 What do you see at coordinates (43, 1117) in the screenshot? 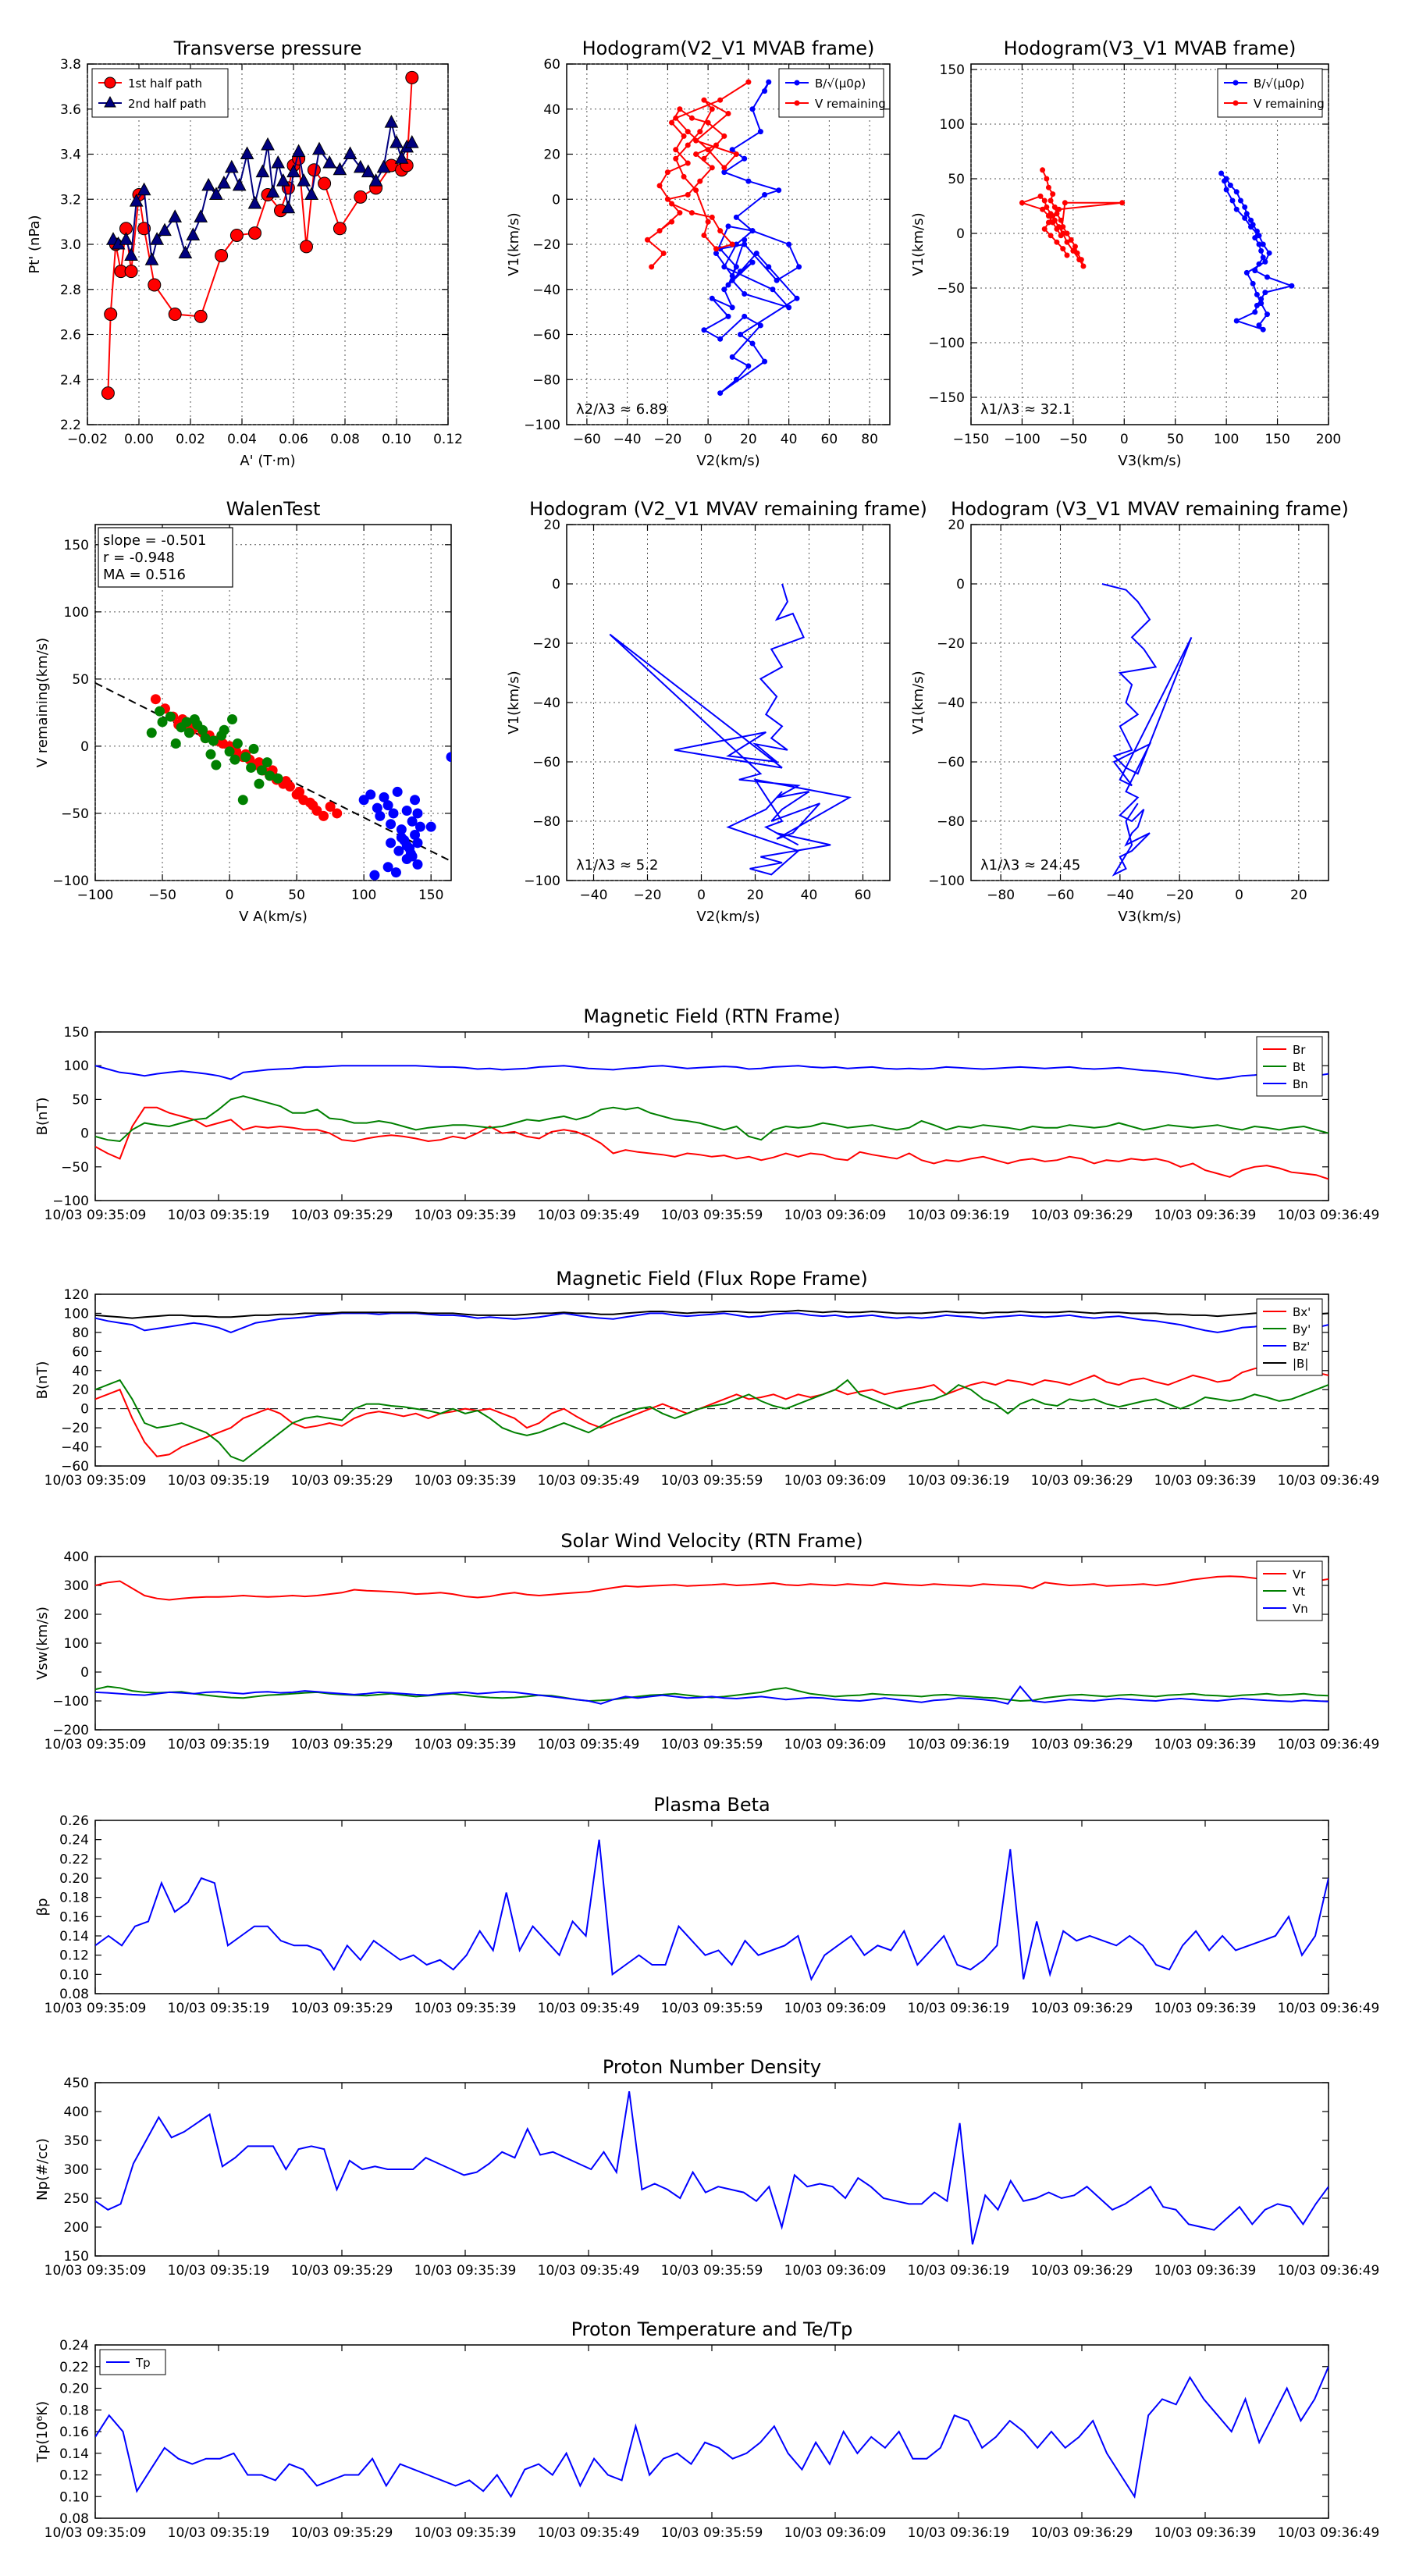
I see `y-axis-label: B(nT)` at bounding box center [43, 1117].